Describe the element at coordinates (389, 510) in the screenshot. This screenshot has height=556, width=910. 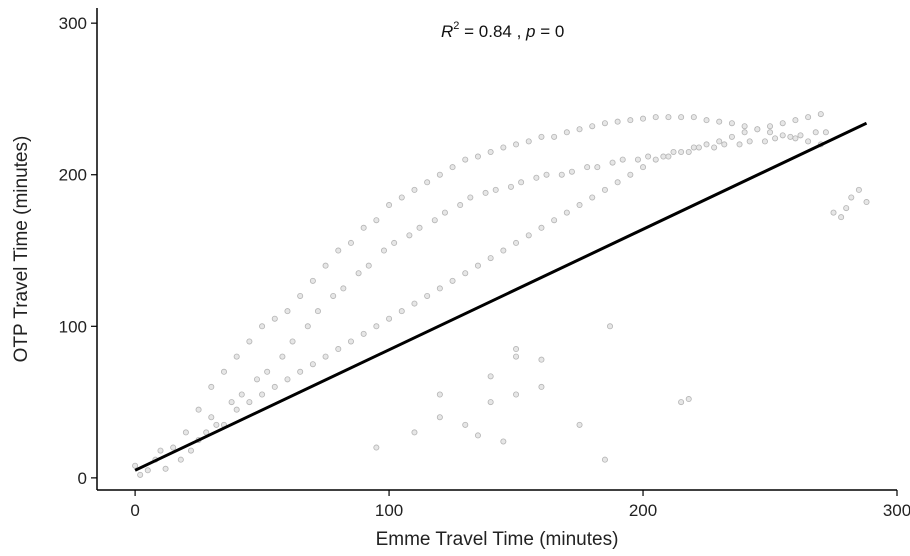
I see `x-tick-label: 100` at that location.